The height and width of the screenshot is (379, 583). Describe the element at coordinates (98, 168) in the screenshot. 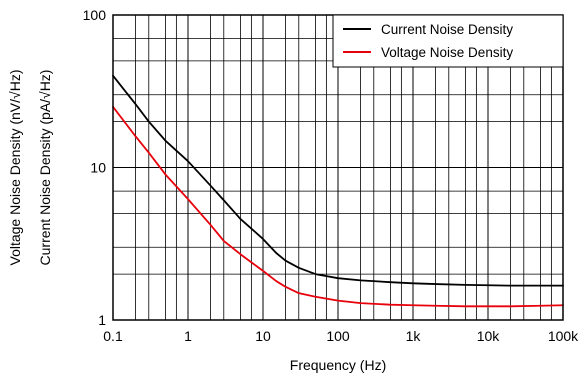

I see `y-tick-label: 10` at that location.